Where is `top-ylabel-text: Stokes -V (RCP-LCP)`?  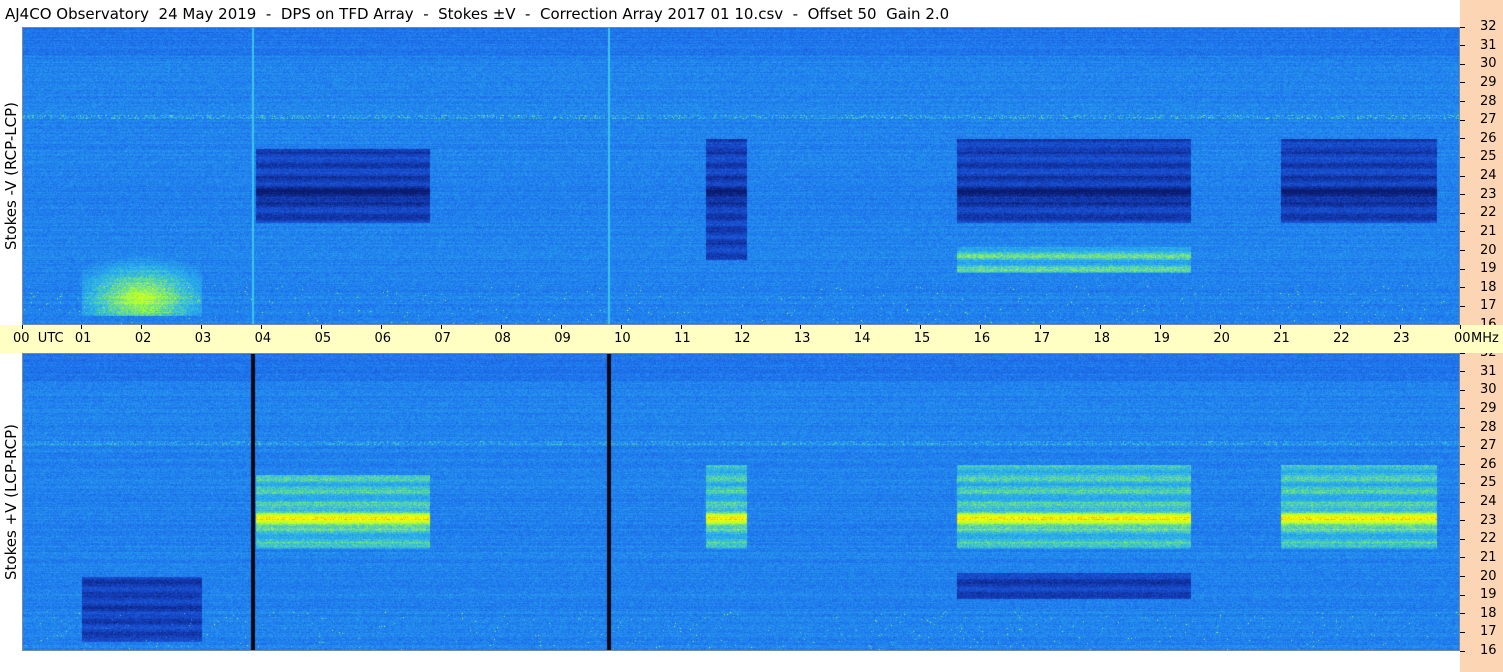
top-ylabel-text: Stokes -V (RCP-LCP) is located at coordinates (11, 176).